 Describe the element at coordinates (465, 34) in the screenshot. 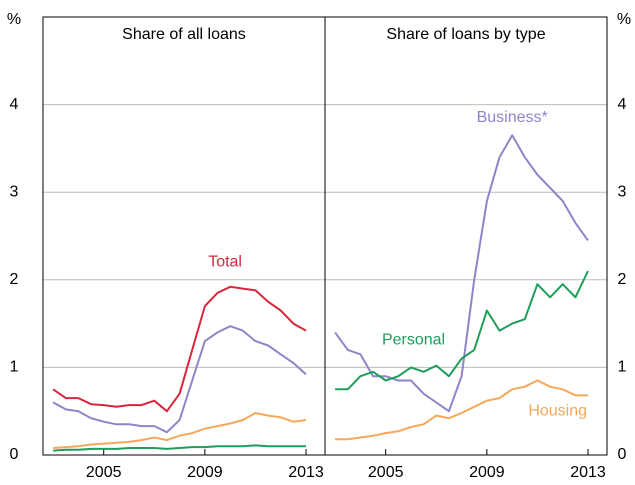

I see `panel-title: Share of loans by type` at that location.